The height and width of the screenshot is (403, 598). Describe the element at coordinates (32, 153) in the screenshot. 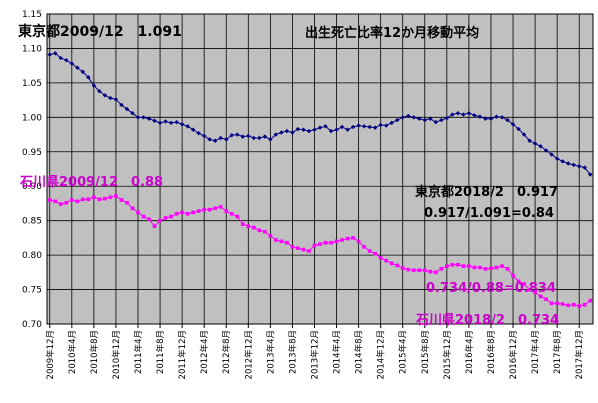

I see `y-tick-label: 0.95` at that location.